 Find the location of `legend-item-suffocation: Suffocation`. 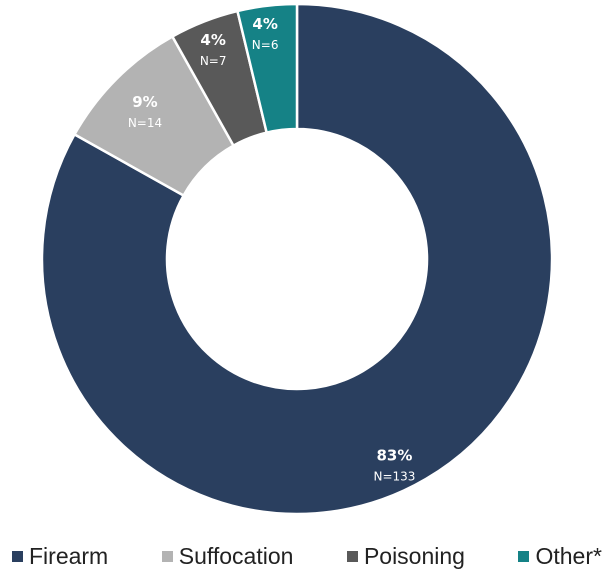

legend-item-suffocation: Suffocation is located at coordinates (227, 556).